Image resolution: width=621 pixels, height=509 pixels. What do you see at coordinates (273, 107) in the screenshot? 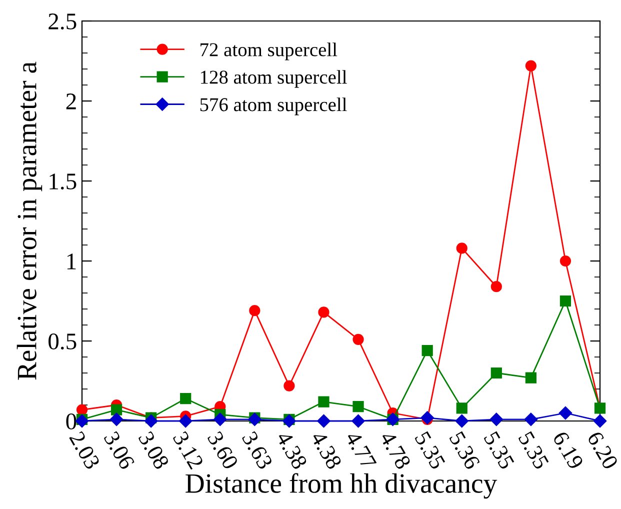
I see `legend-label: 576 atom supercell` at bounding box center [273, 107].